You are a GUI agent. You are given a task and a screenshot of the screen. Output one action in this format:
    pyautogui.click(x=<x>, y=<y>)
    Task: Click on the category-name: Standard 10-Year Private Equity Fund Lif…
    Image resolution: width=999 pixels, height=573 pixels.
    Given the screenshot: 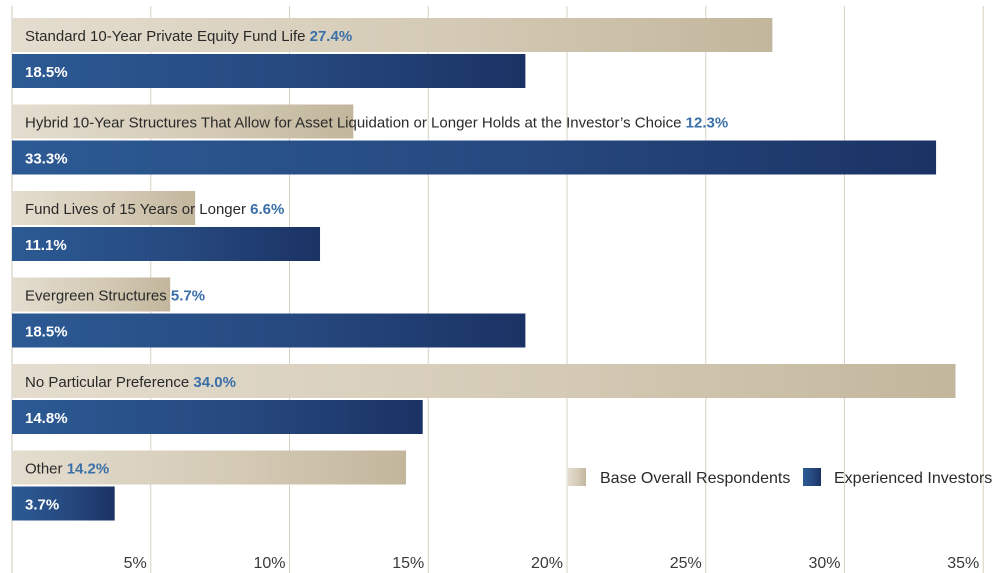 What is the action you would take?
    pyautogui.click(x=167, y=36)
    